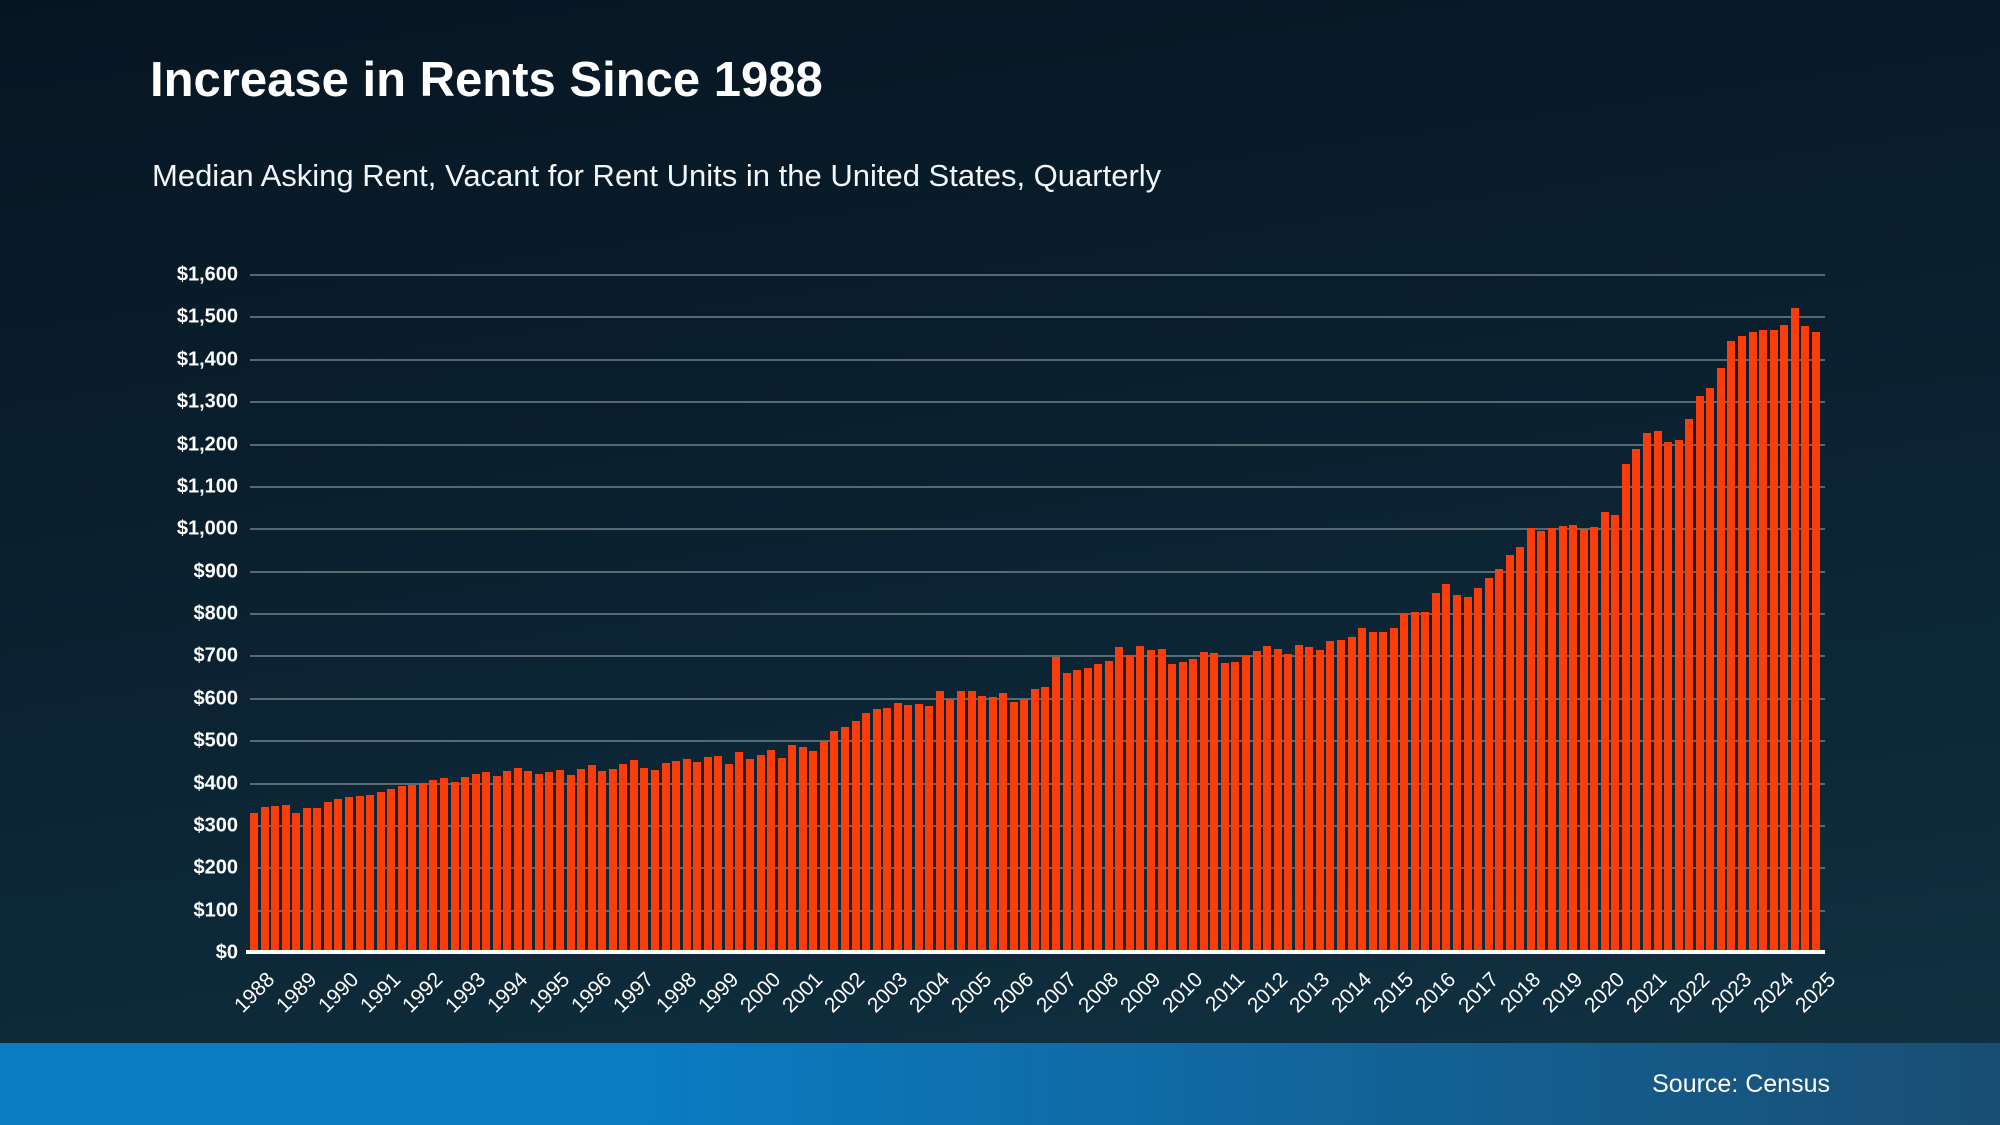 This screenshot has width=2000, height=1125. I want to click on bar-2012-q4, so click(1298, 799).